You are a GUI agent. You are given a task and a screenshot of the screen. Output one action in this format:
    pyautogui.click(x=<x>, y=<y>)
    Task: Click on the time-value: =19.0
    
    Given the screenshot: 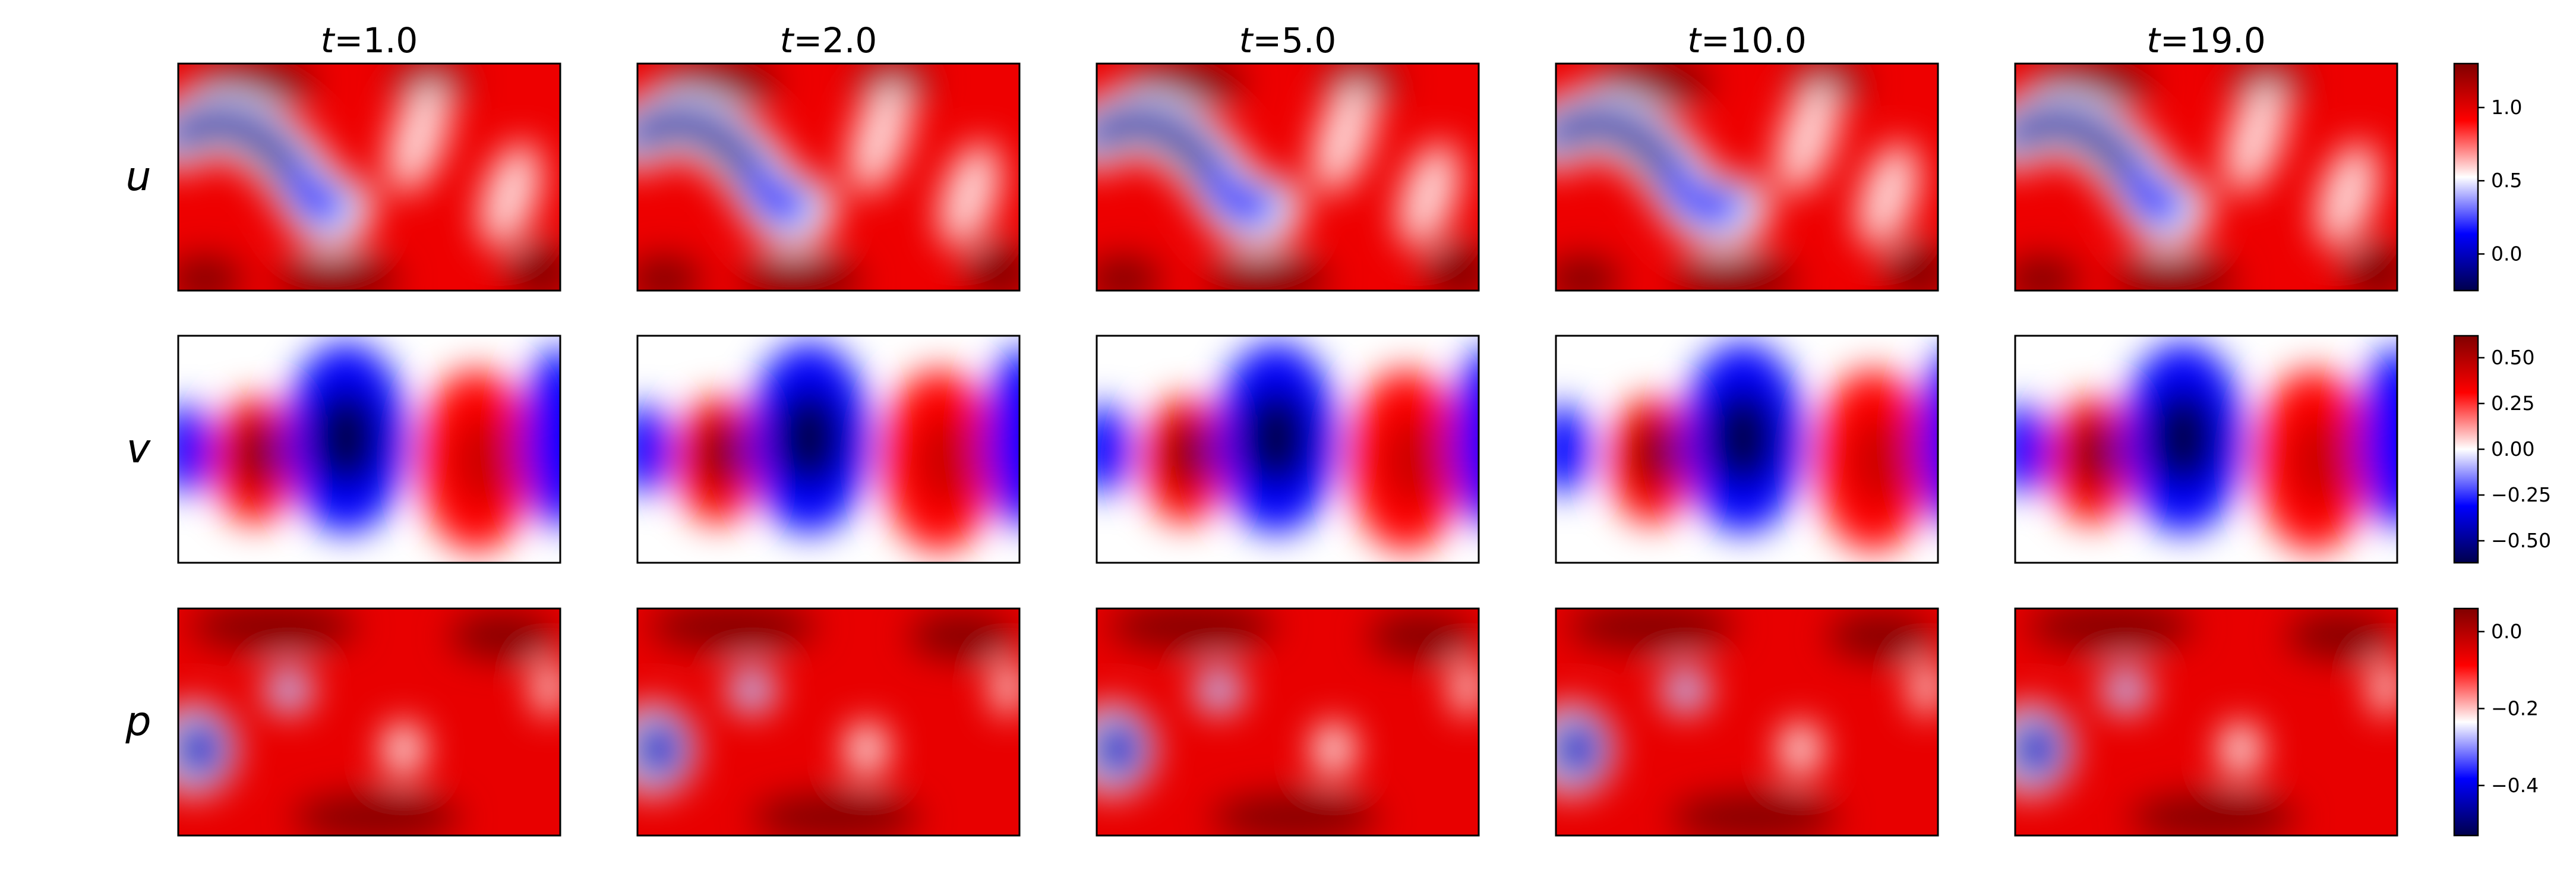 What is the action you would take?
    pyautogui.click(x=2213, y=40)
    